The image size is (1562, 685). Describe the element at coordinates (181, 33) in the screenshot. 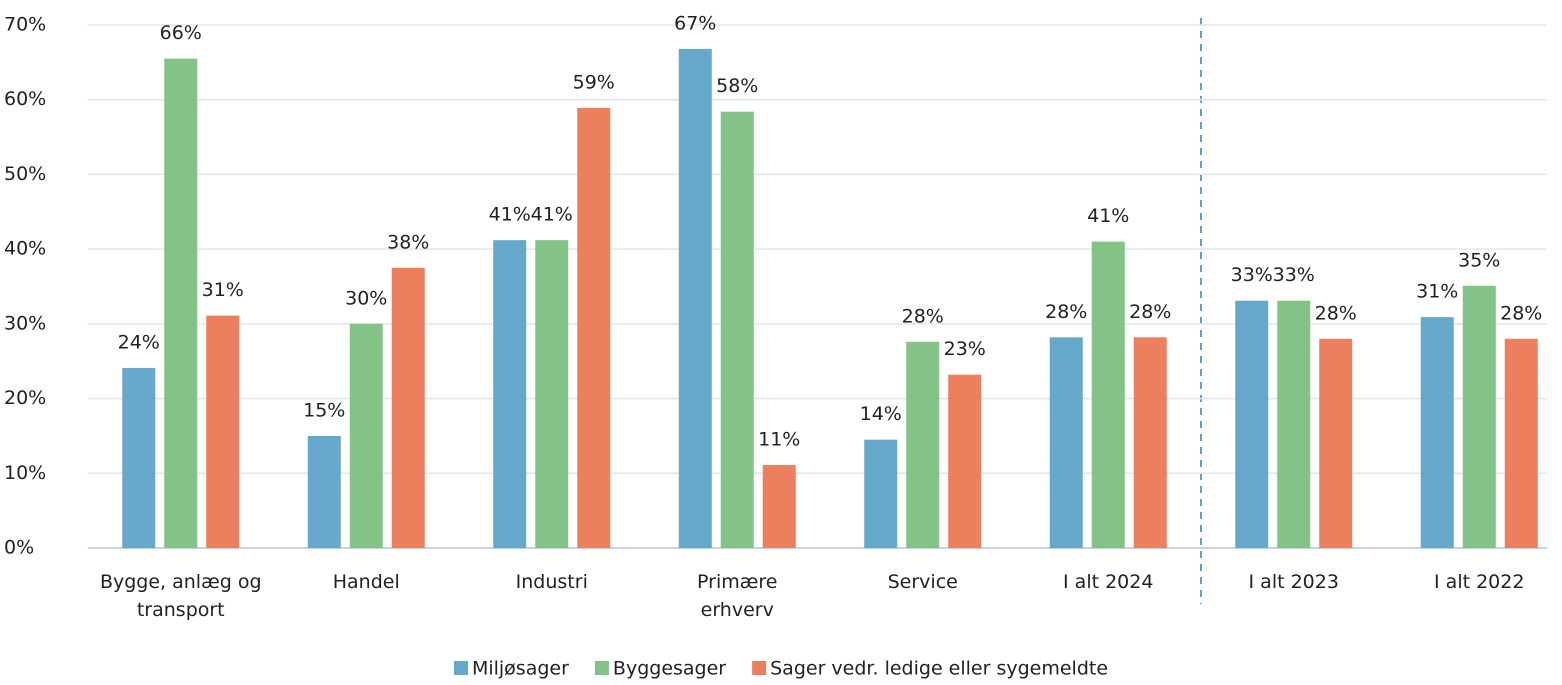

I see `value-label: 66%` at that location.